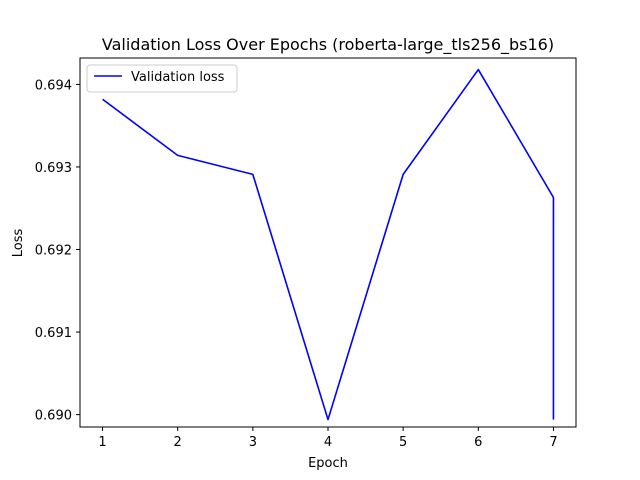 The width and height of the screenshot is (640, 480). I want to click on x-tick-label: 7, so click(553, 442).